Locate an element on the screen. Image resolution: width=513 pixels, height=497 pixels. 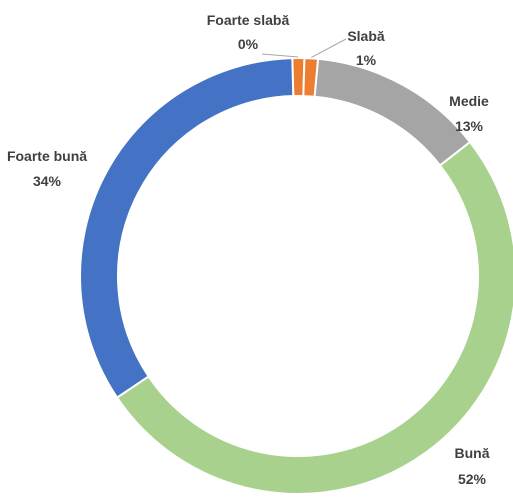
label-name-foarte-buna: Foarte bună is located at coordinates (47, 156).